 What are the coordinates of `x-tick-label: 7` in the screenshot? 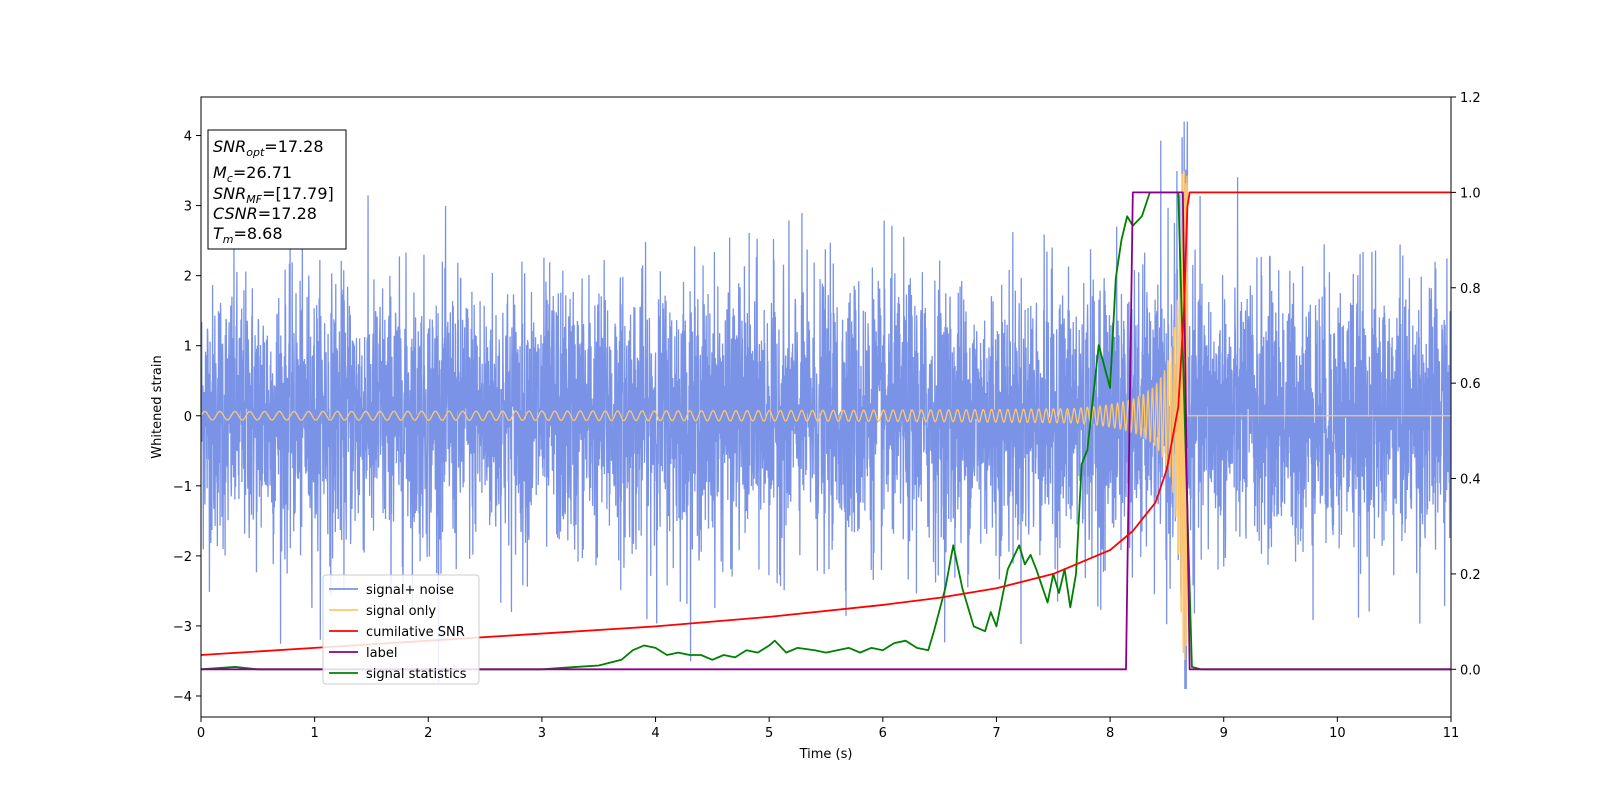 It's located at (996, 733).